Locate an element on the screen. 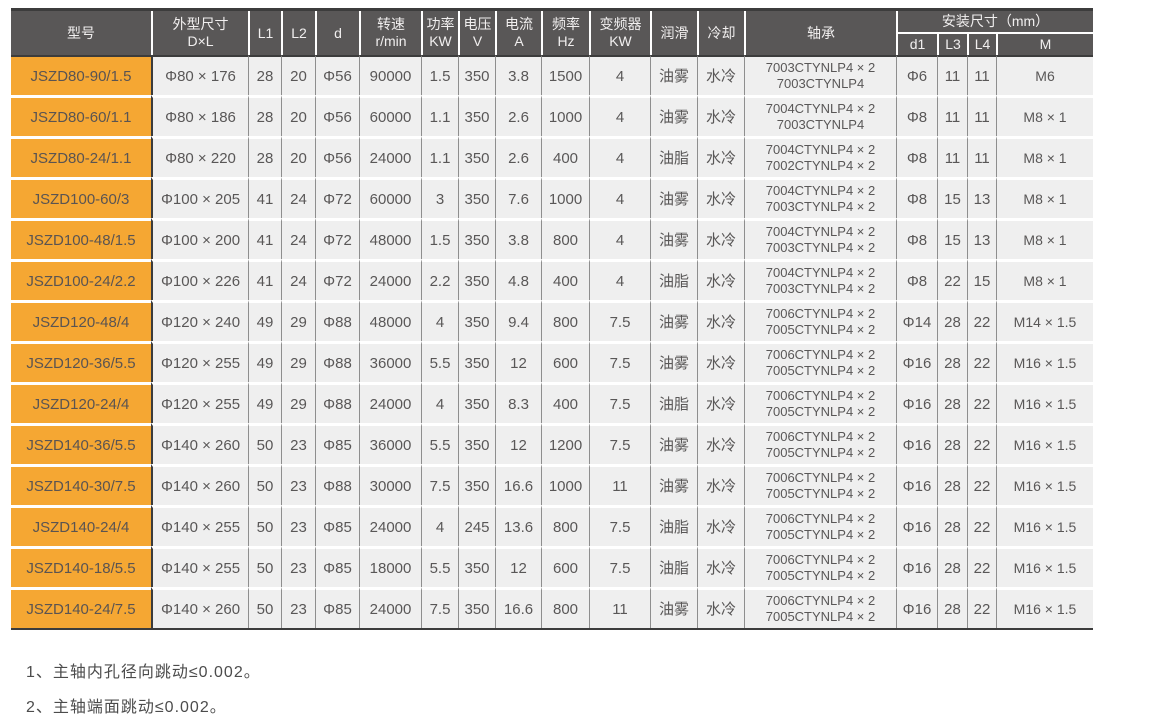 The height and width of the screenshot is (718, 1172). dim-cell: Φ80 × 220 is located at coordinates (199, 156).